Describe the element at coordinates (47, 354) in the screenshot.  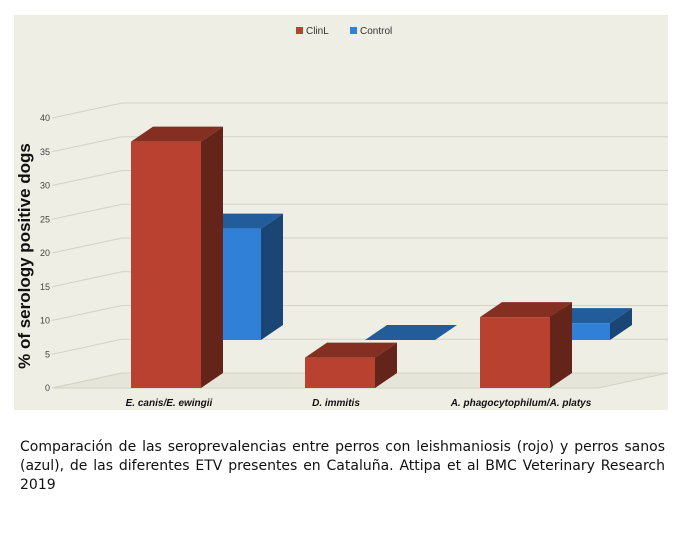
I see `y-tick-label-1: 5` at that location.